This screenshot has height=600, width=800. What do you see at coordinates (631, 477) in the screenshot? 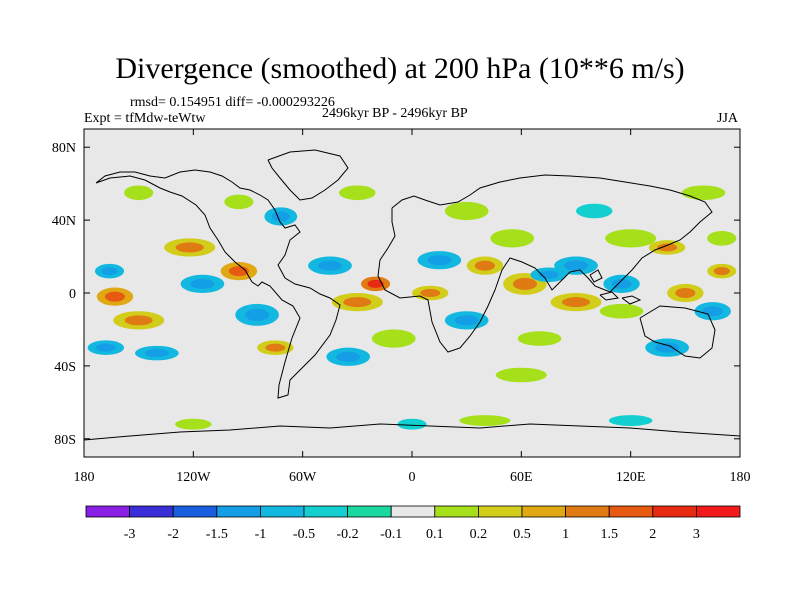
I see `lon-tick-label: 120E` at bounding box center [631, 477].